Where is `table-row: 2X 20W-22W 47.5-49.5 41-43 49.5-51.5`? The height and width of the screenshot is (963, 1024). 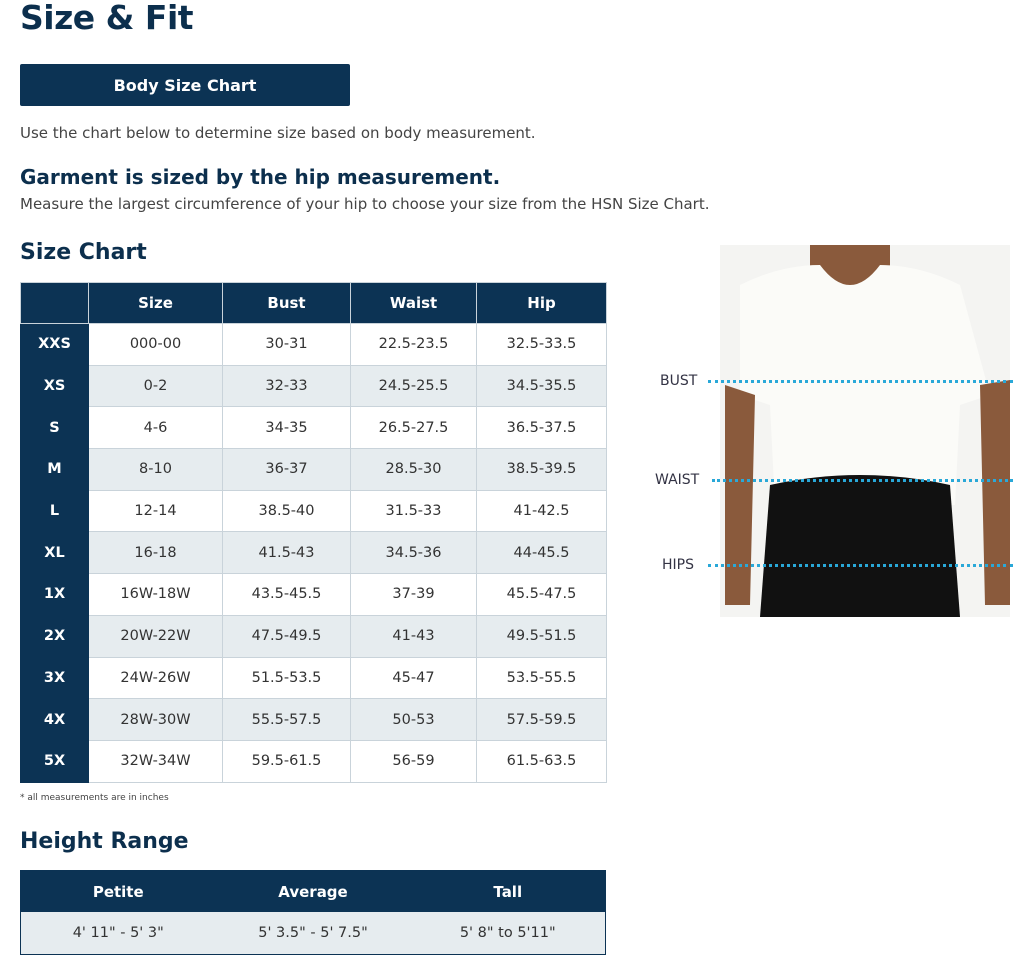
table-row: 2X 20W-22W 47.5-49.5 41-43 49.5-51.5 is located at coordinates (313, 636).